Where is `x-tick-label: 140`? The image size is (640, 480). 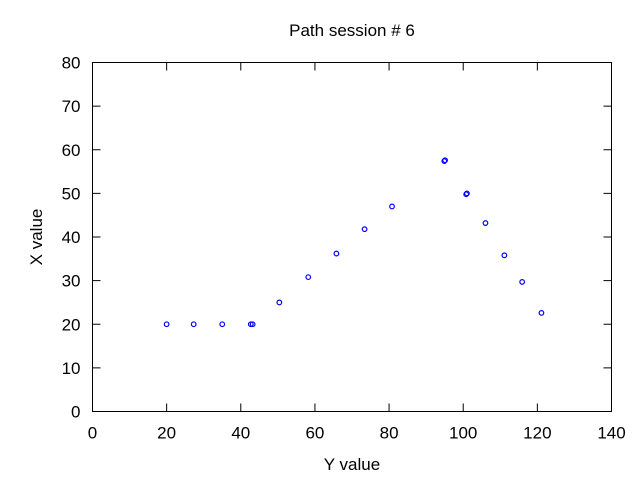 x-tick-label: 140 is located at coordinates (611, 433).